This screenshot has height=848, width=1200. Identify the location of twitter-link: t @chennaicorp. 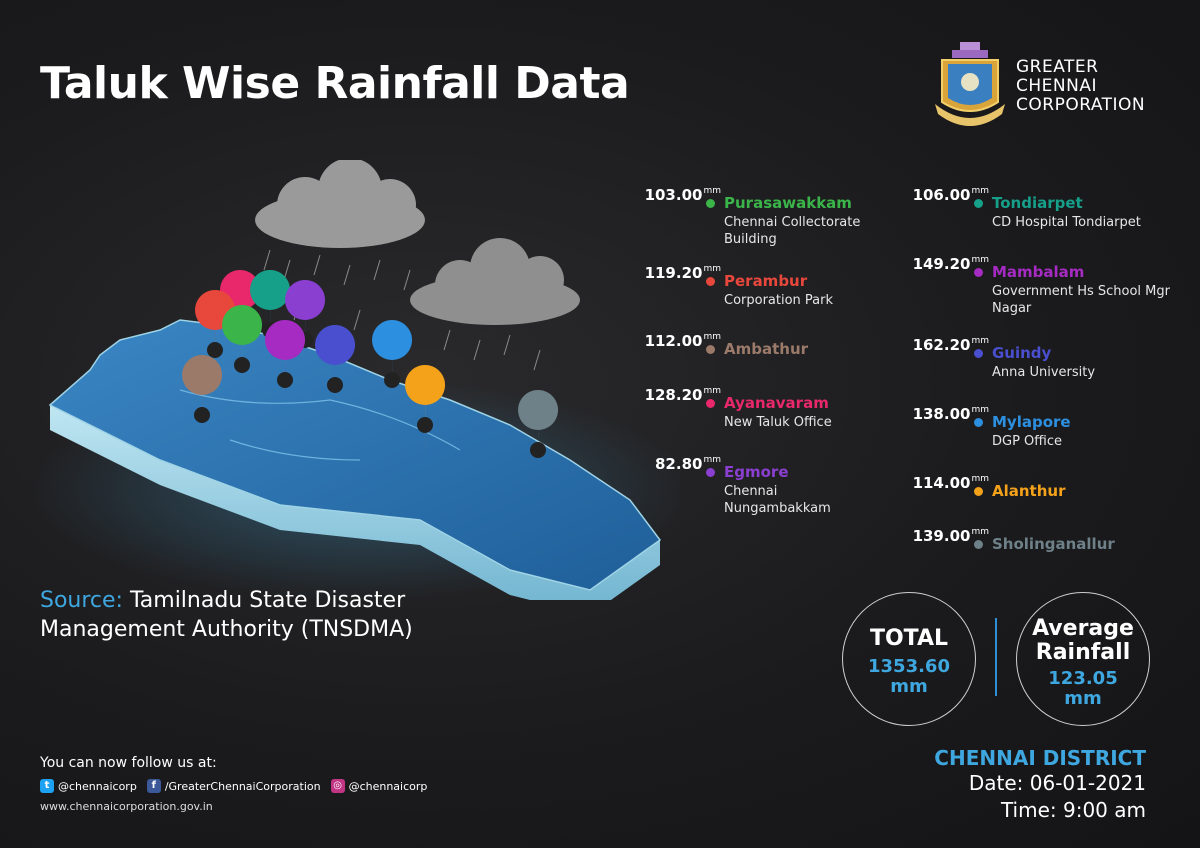
(88, 786).